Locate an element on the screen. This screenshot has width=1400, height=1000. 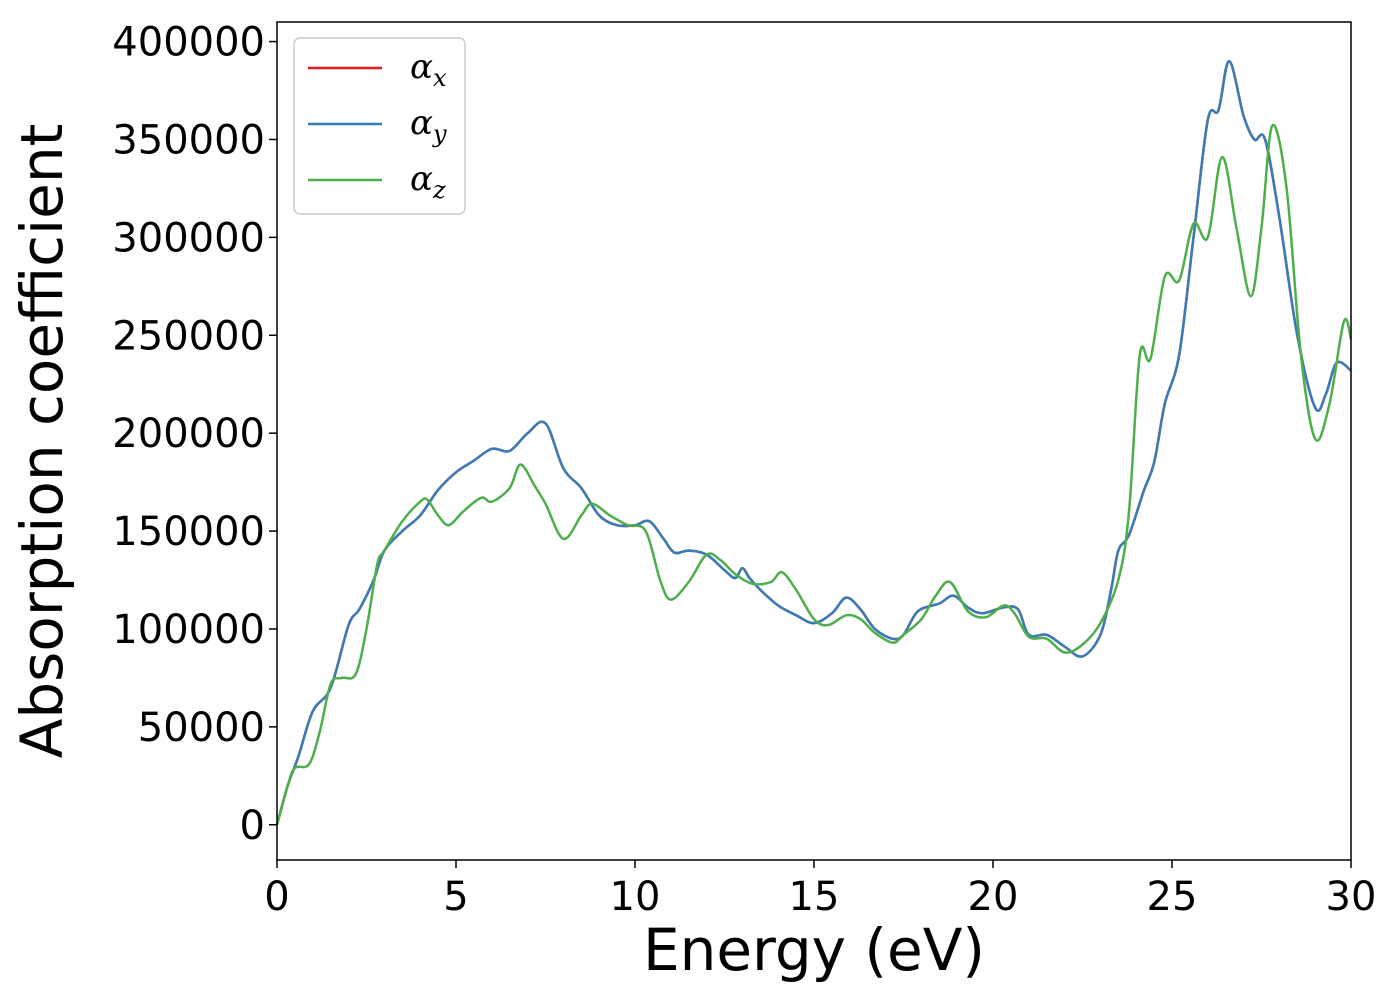
x-axis-label: Energy (eV) is located at coordinates (814, 950).